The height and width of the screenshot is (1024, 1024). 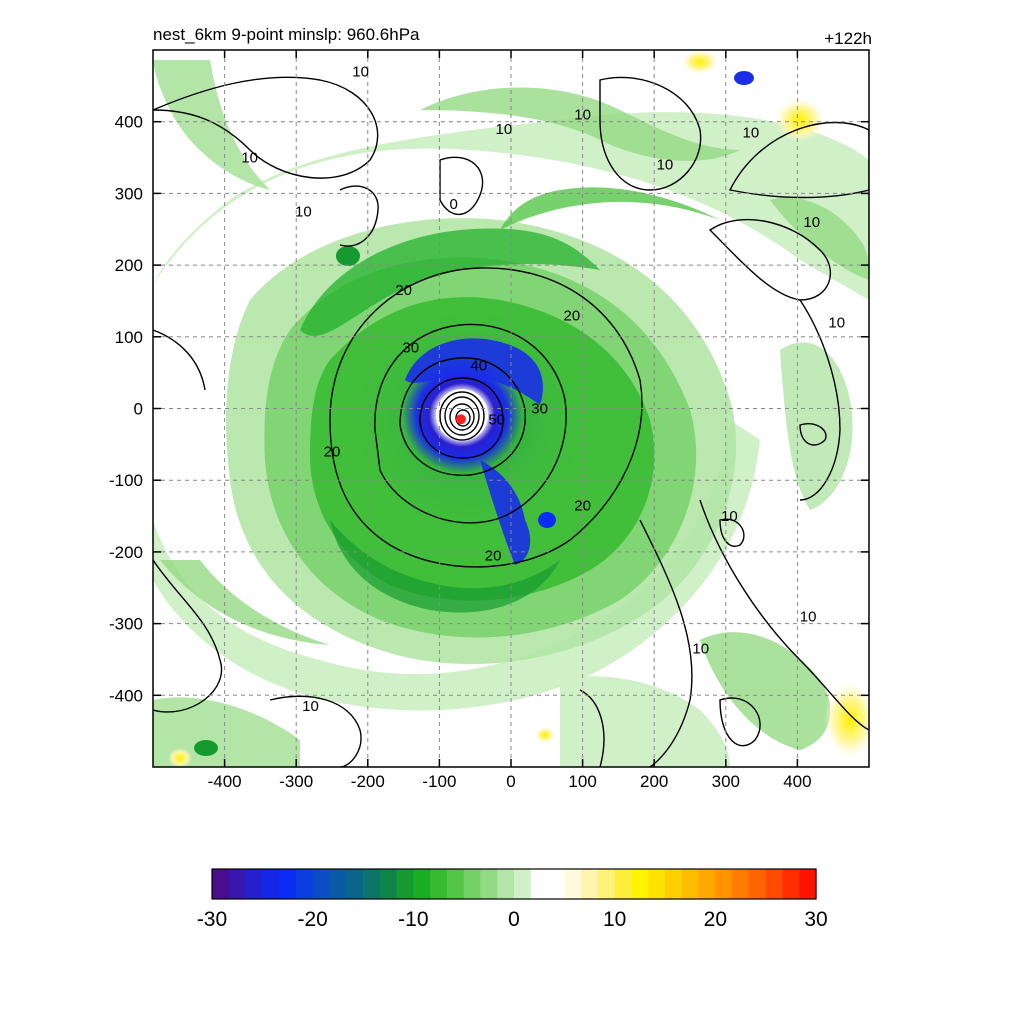 I want to click on x-tick-label: -300, so click(x=296, y=781).